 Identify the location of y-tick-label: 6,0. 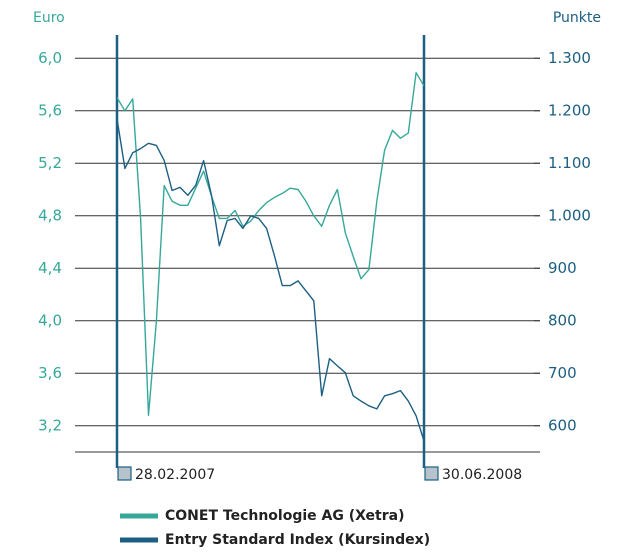
(50, 58).